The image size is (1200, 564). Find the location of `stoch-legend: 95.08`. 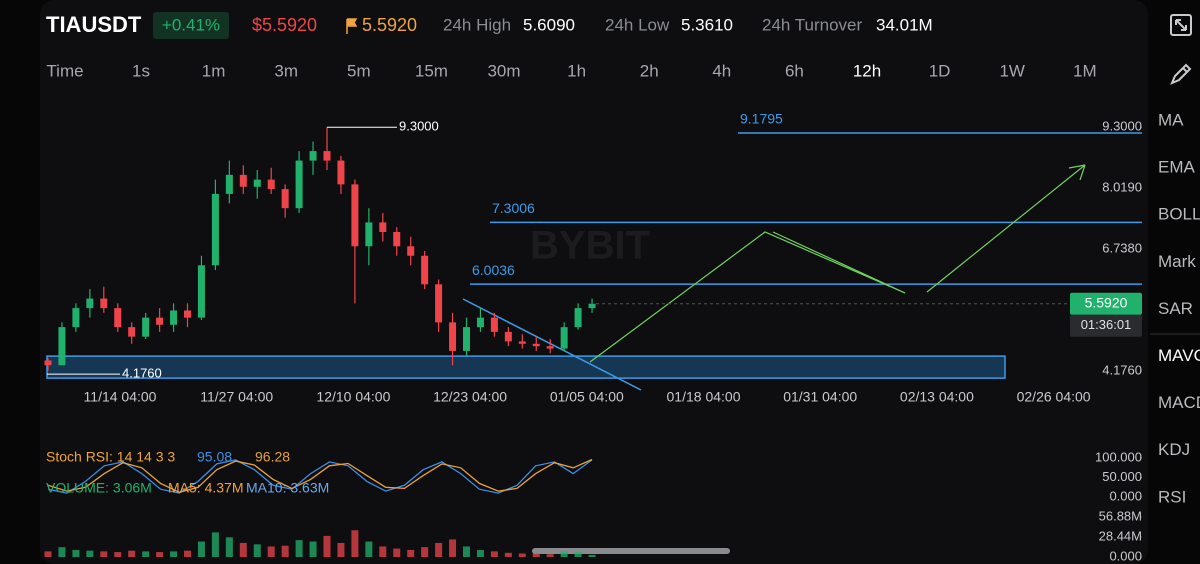

stoch-legend: 95.08 is located at coordinates (214, 457).